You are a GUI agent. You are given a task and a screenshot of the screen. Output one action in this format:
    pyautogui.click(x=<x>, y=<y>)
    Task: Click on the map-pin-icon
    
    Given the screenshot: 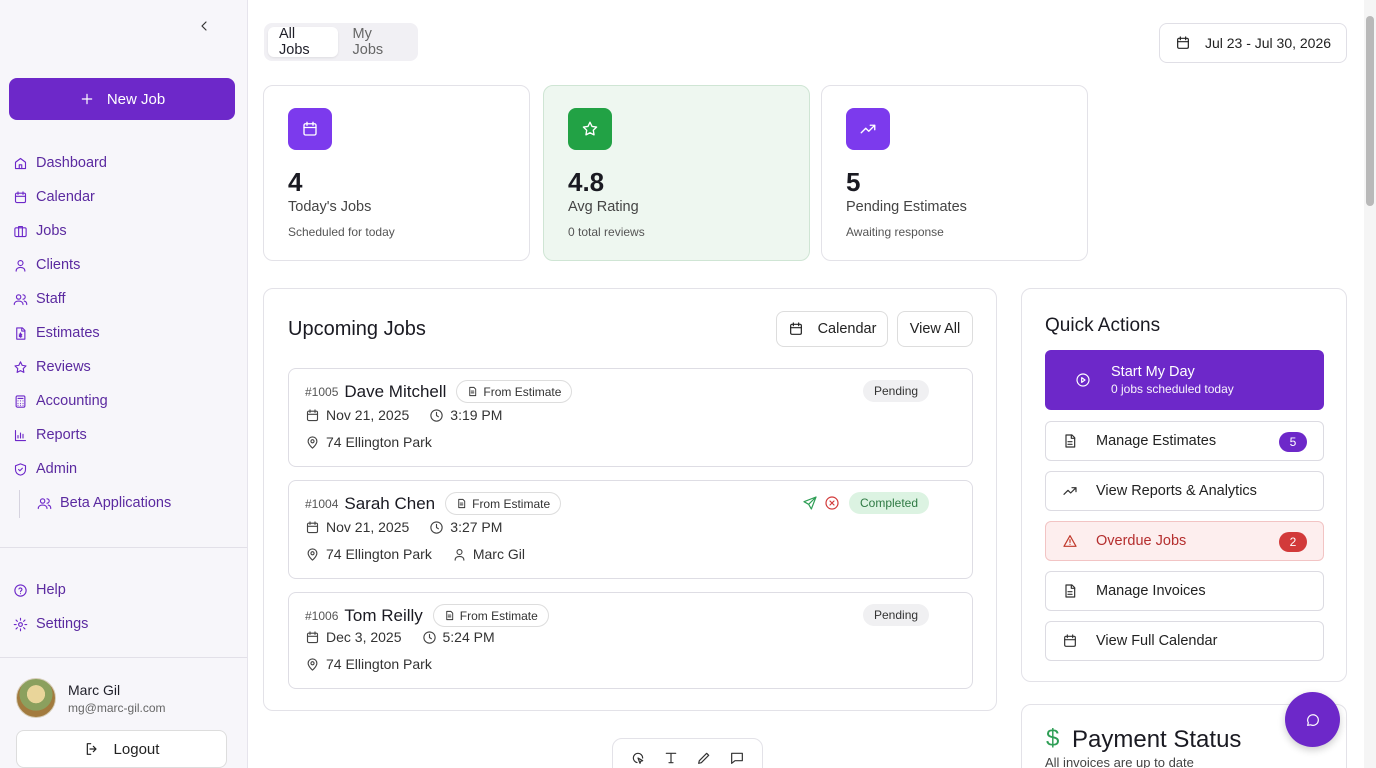 What is the action you would take?
    pyautogui.click(x=312, y=442)
    